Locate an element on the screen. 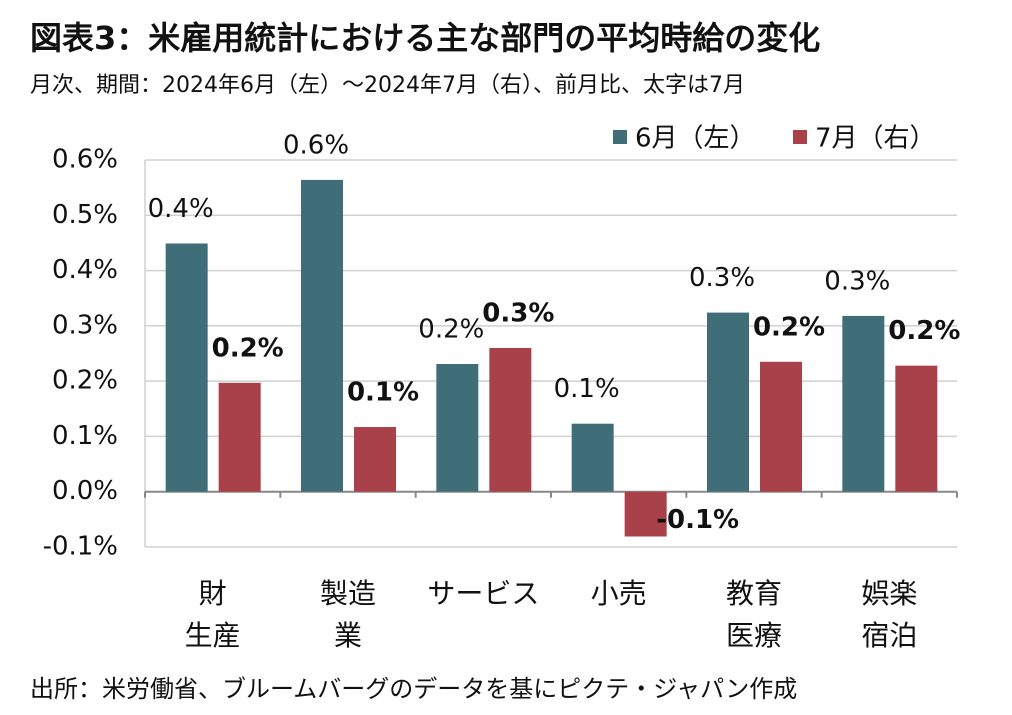 This screenshot has width=1012, height=715. data-label: 0.6% is located at coordinates (316, 145).